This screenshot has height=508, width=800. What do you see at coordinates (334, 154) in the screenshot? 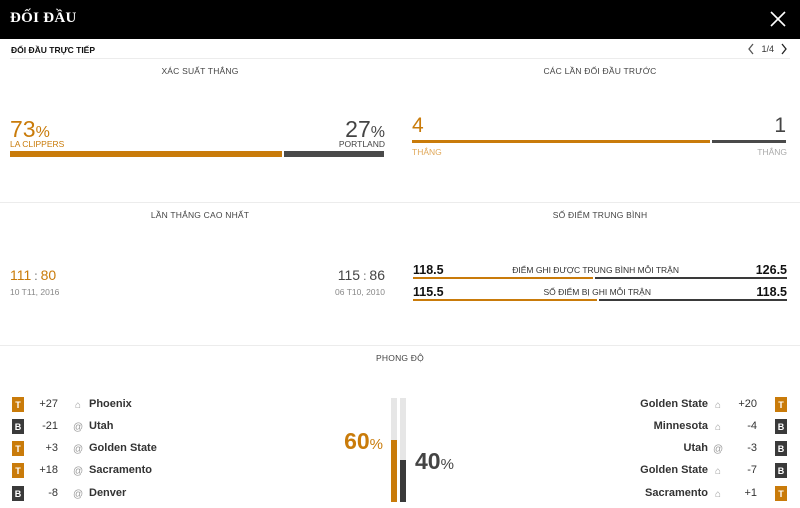
I see `away-win-bar` at bounding box center [334, 154].